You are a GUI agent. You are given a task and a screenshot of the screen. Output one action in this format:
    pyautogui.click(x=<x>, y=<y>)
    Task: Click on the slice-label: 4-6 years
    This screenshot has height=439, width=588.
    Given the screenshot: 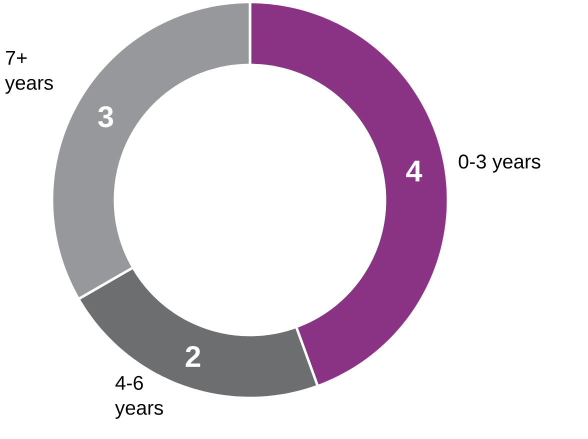 What is the action you would take?
    pyautogui.click(x=139, y=397)
    